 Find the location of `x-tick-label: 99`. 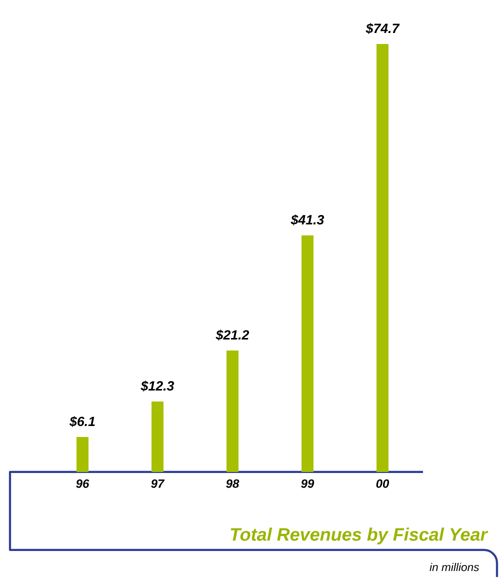

x-tick-label: 99 is located at coordinates (307, 483).